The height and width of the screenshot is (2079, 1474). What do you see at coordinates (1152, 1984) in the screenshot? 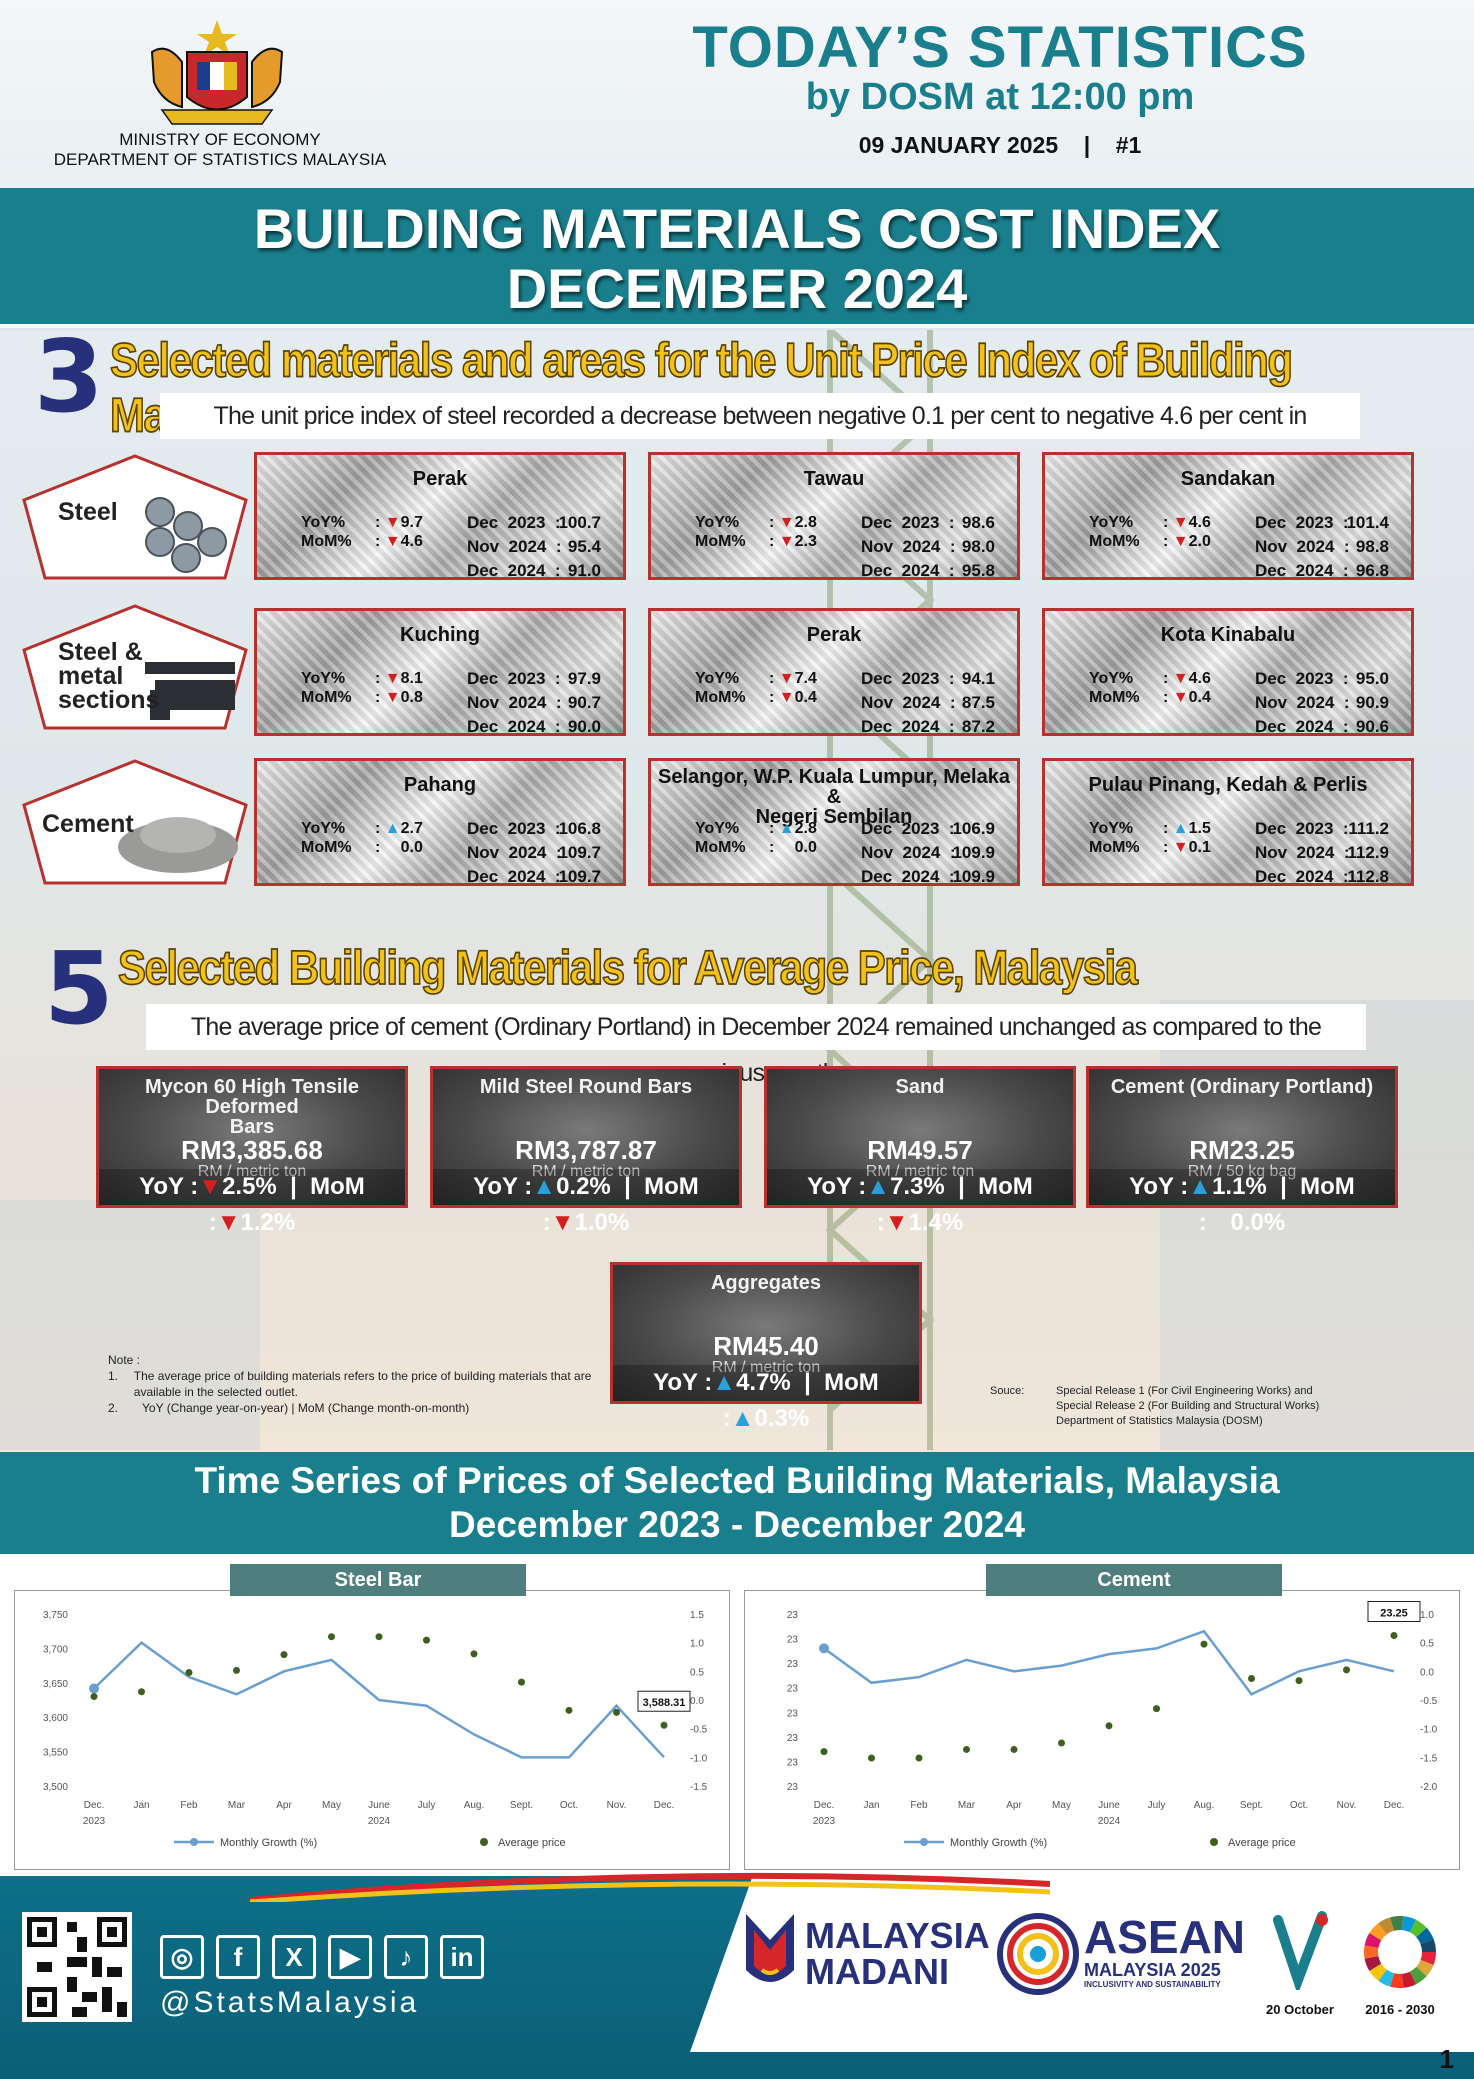
I see `asean-tagline: INCLUSIVITY AND SUSTAINABILITY` at bounding box center [1152, 1984].